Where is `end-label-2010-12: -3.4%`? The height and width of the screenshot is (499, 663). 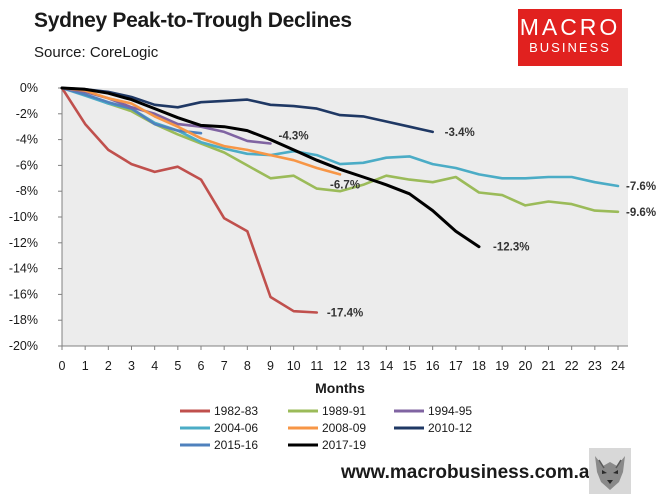 end-label-2010-12: -3.4% is located at coordinates (460, 133).